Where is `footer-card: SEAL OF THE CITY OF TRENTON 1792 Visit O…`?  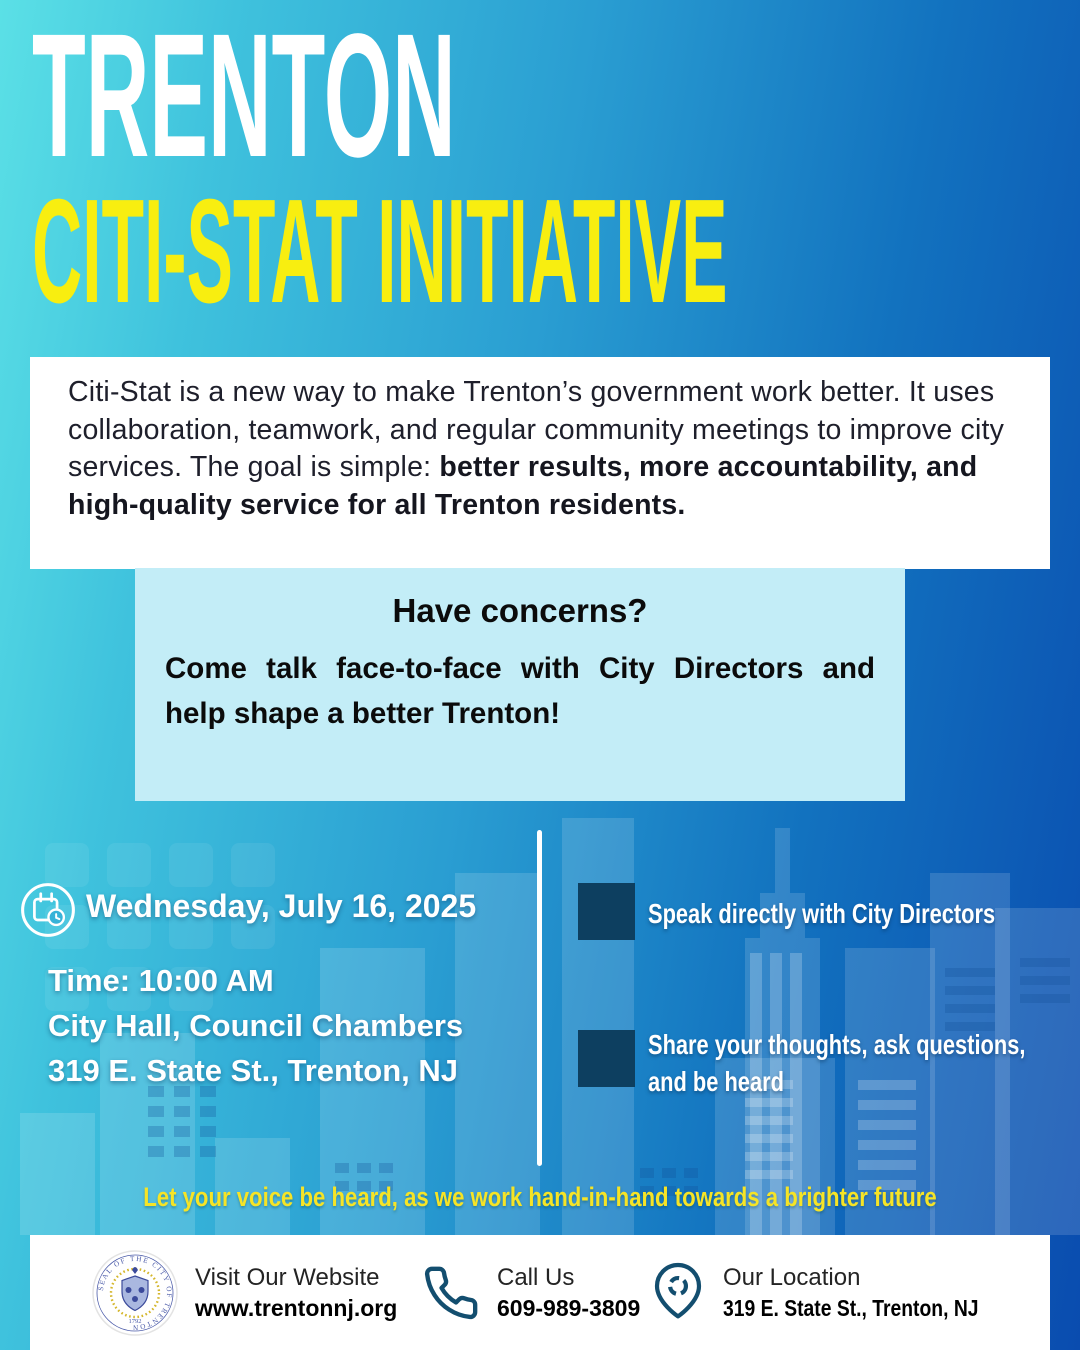
footer-card: SEAL OF THE CITY OF TRENTON 1792 Visit O… is located at coordinates (540, 1292).